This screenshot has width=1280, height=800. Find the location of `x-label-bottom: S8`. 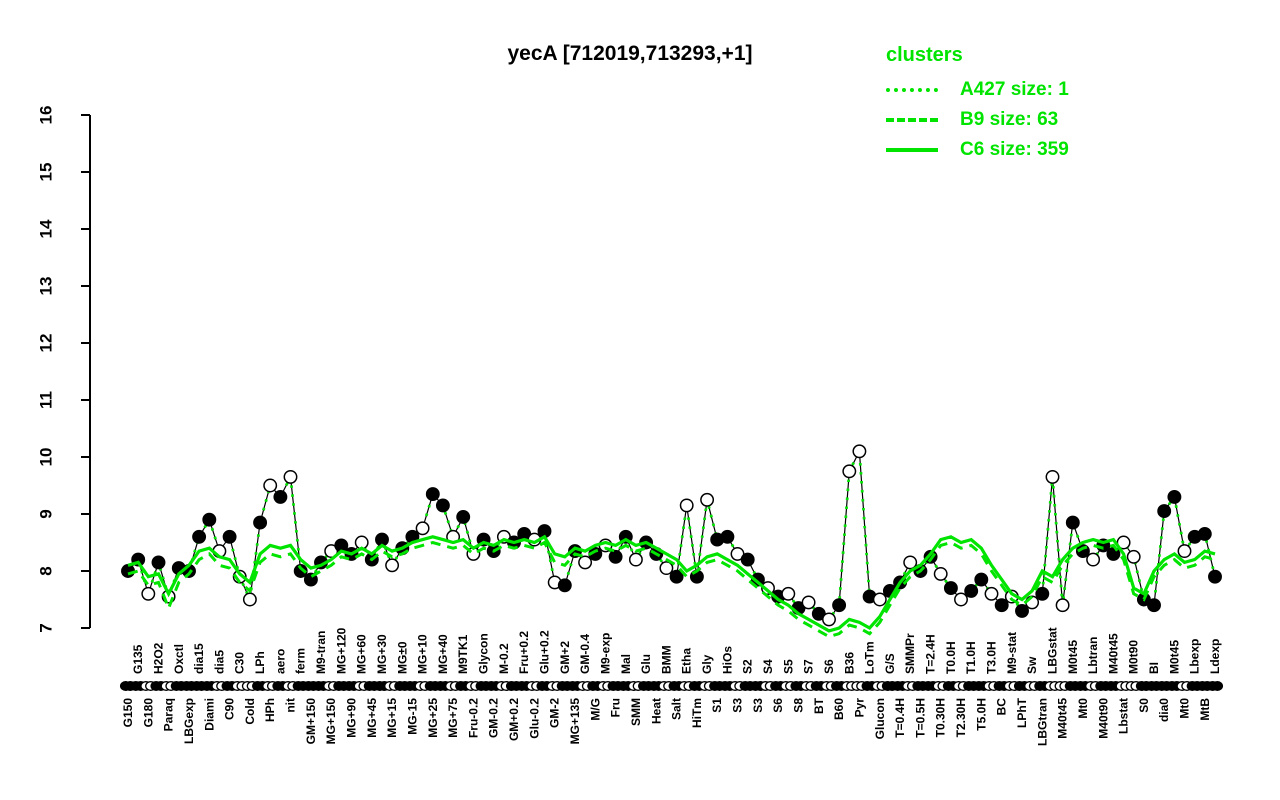

x-label-bottom: S8 is located at coordinates (799, 705).